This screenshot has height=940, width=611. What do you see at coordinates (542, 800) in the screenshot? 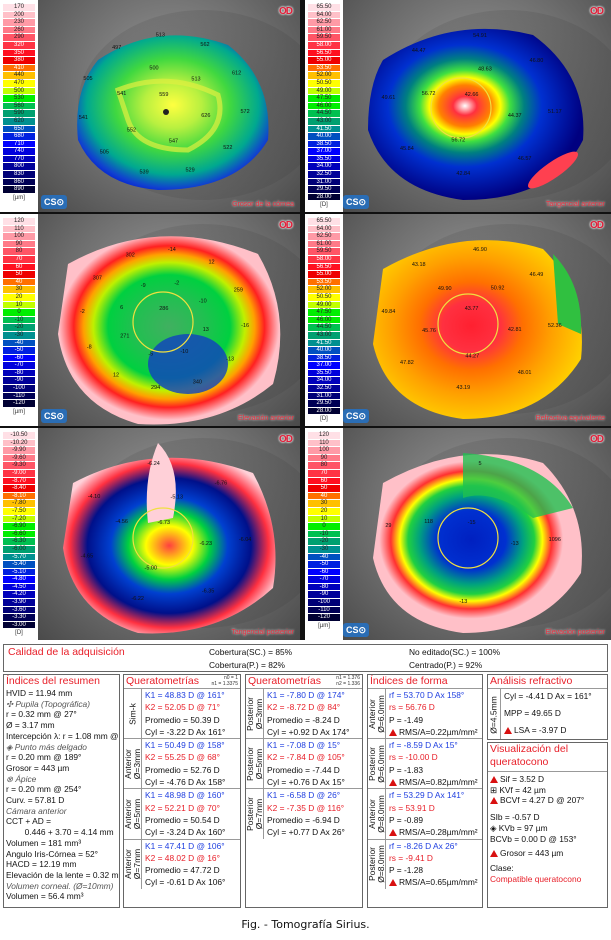
I see `keratoconus-bcvf: BCVf = 4.27 D @ 207°` at bounding box center [542, 800].